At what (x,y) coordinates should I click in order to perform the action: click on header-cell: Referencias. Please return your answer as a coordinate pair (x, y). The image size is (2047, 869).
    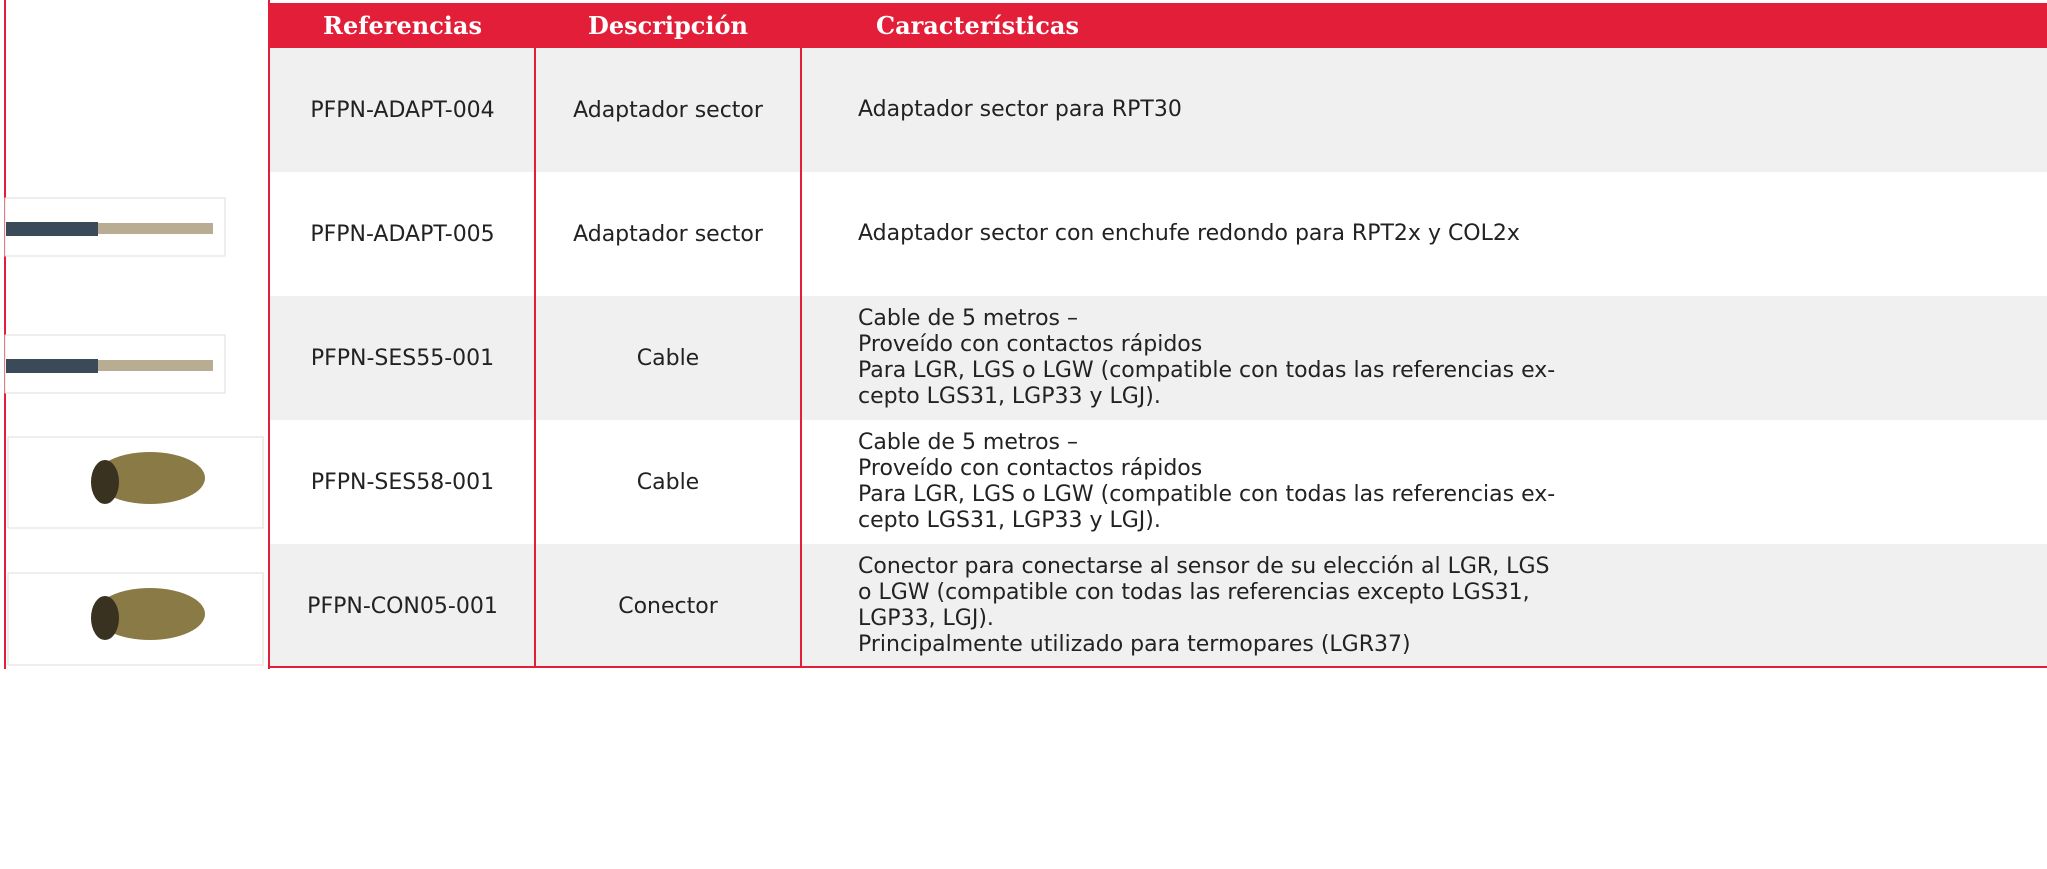
    Looking at the image, I should click on (402, 25).